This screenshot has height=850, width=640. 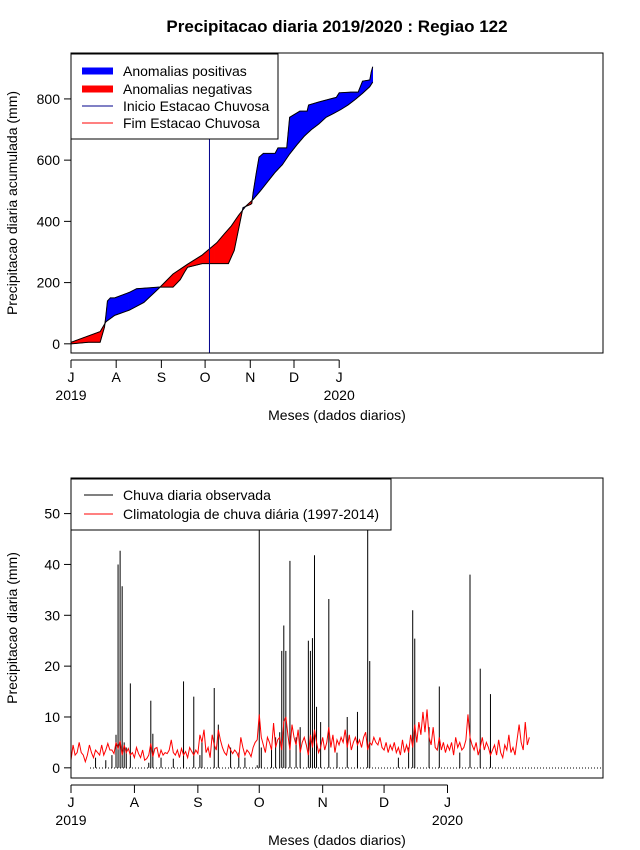 What do you see at coordinates (191, 123) in the screenshot?
I see `legend-label-season-end: Fim Estacao Chuvosa` at bounding box center [191, 123].